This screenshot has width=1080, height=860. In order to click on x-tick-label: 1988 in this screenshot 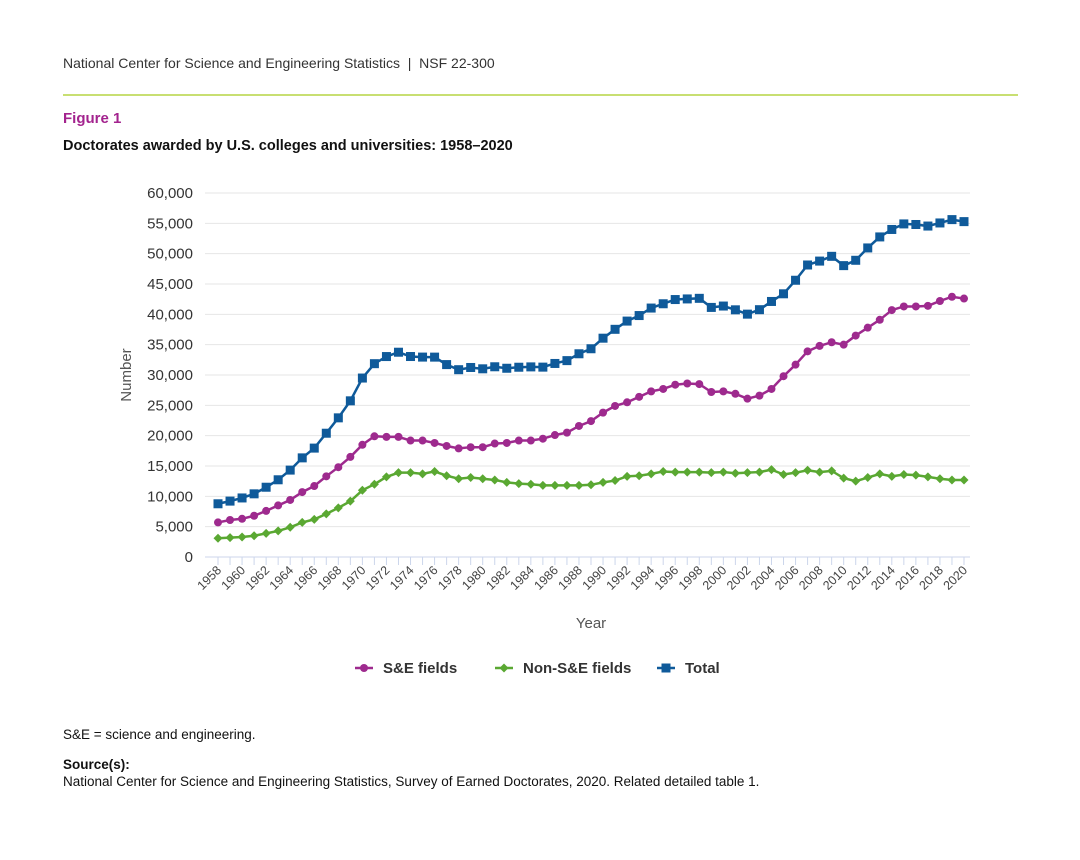, I will do `click(571, 578)`.